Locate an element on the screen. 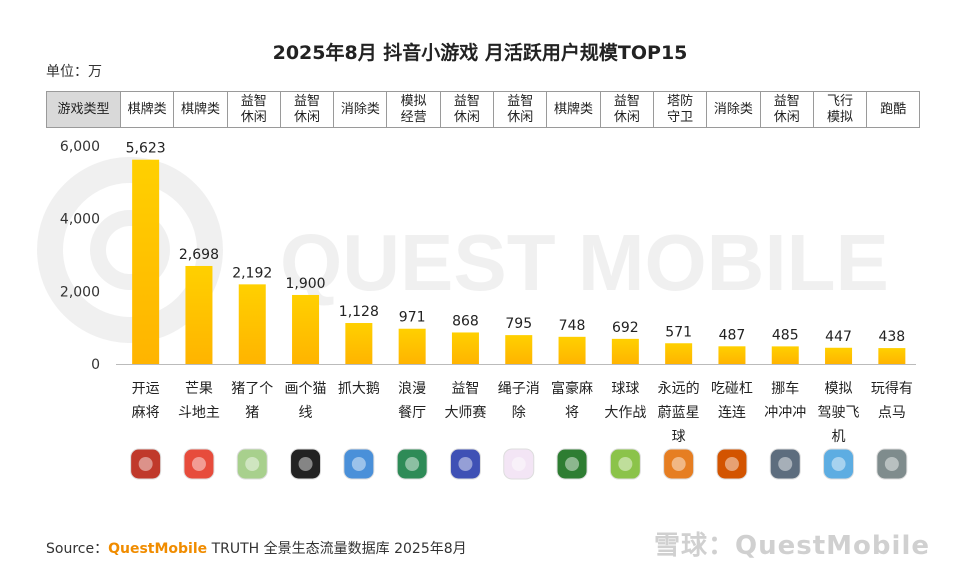 The height and width of the screenshot is (572, 960). bar-value-label: 1,128 is located at coordinates (359, 312).